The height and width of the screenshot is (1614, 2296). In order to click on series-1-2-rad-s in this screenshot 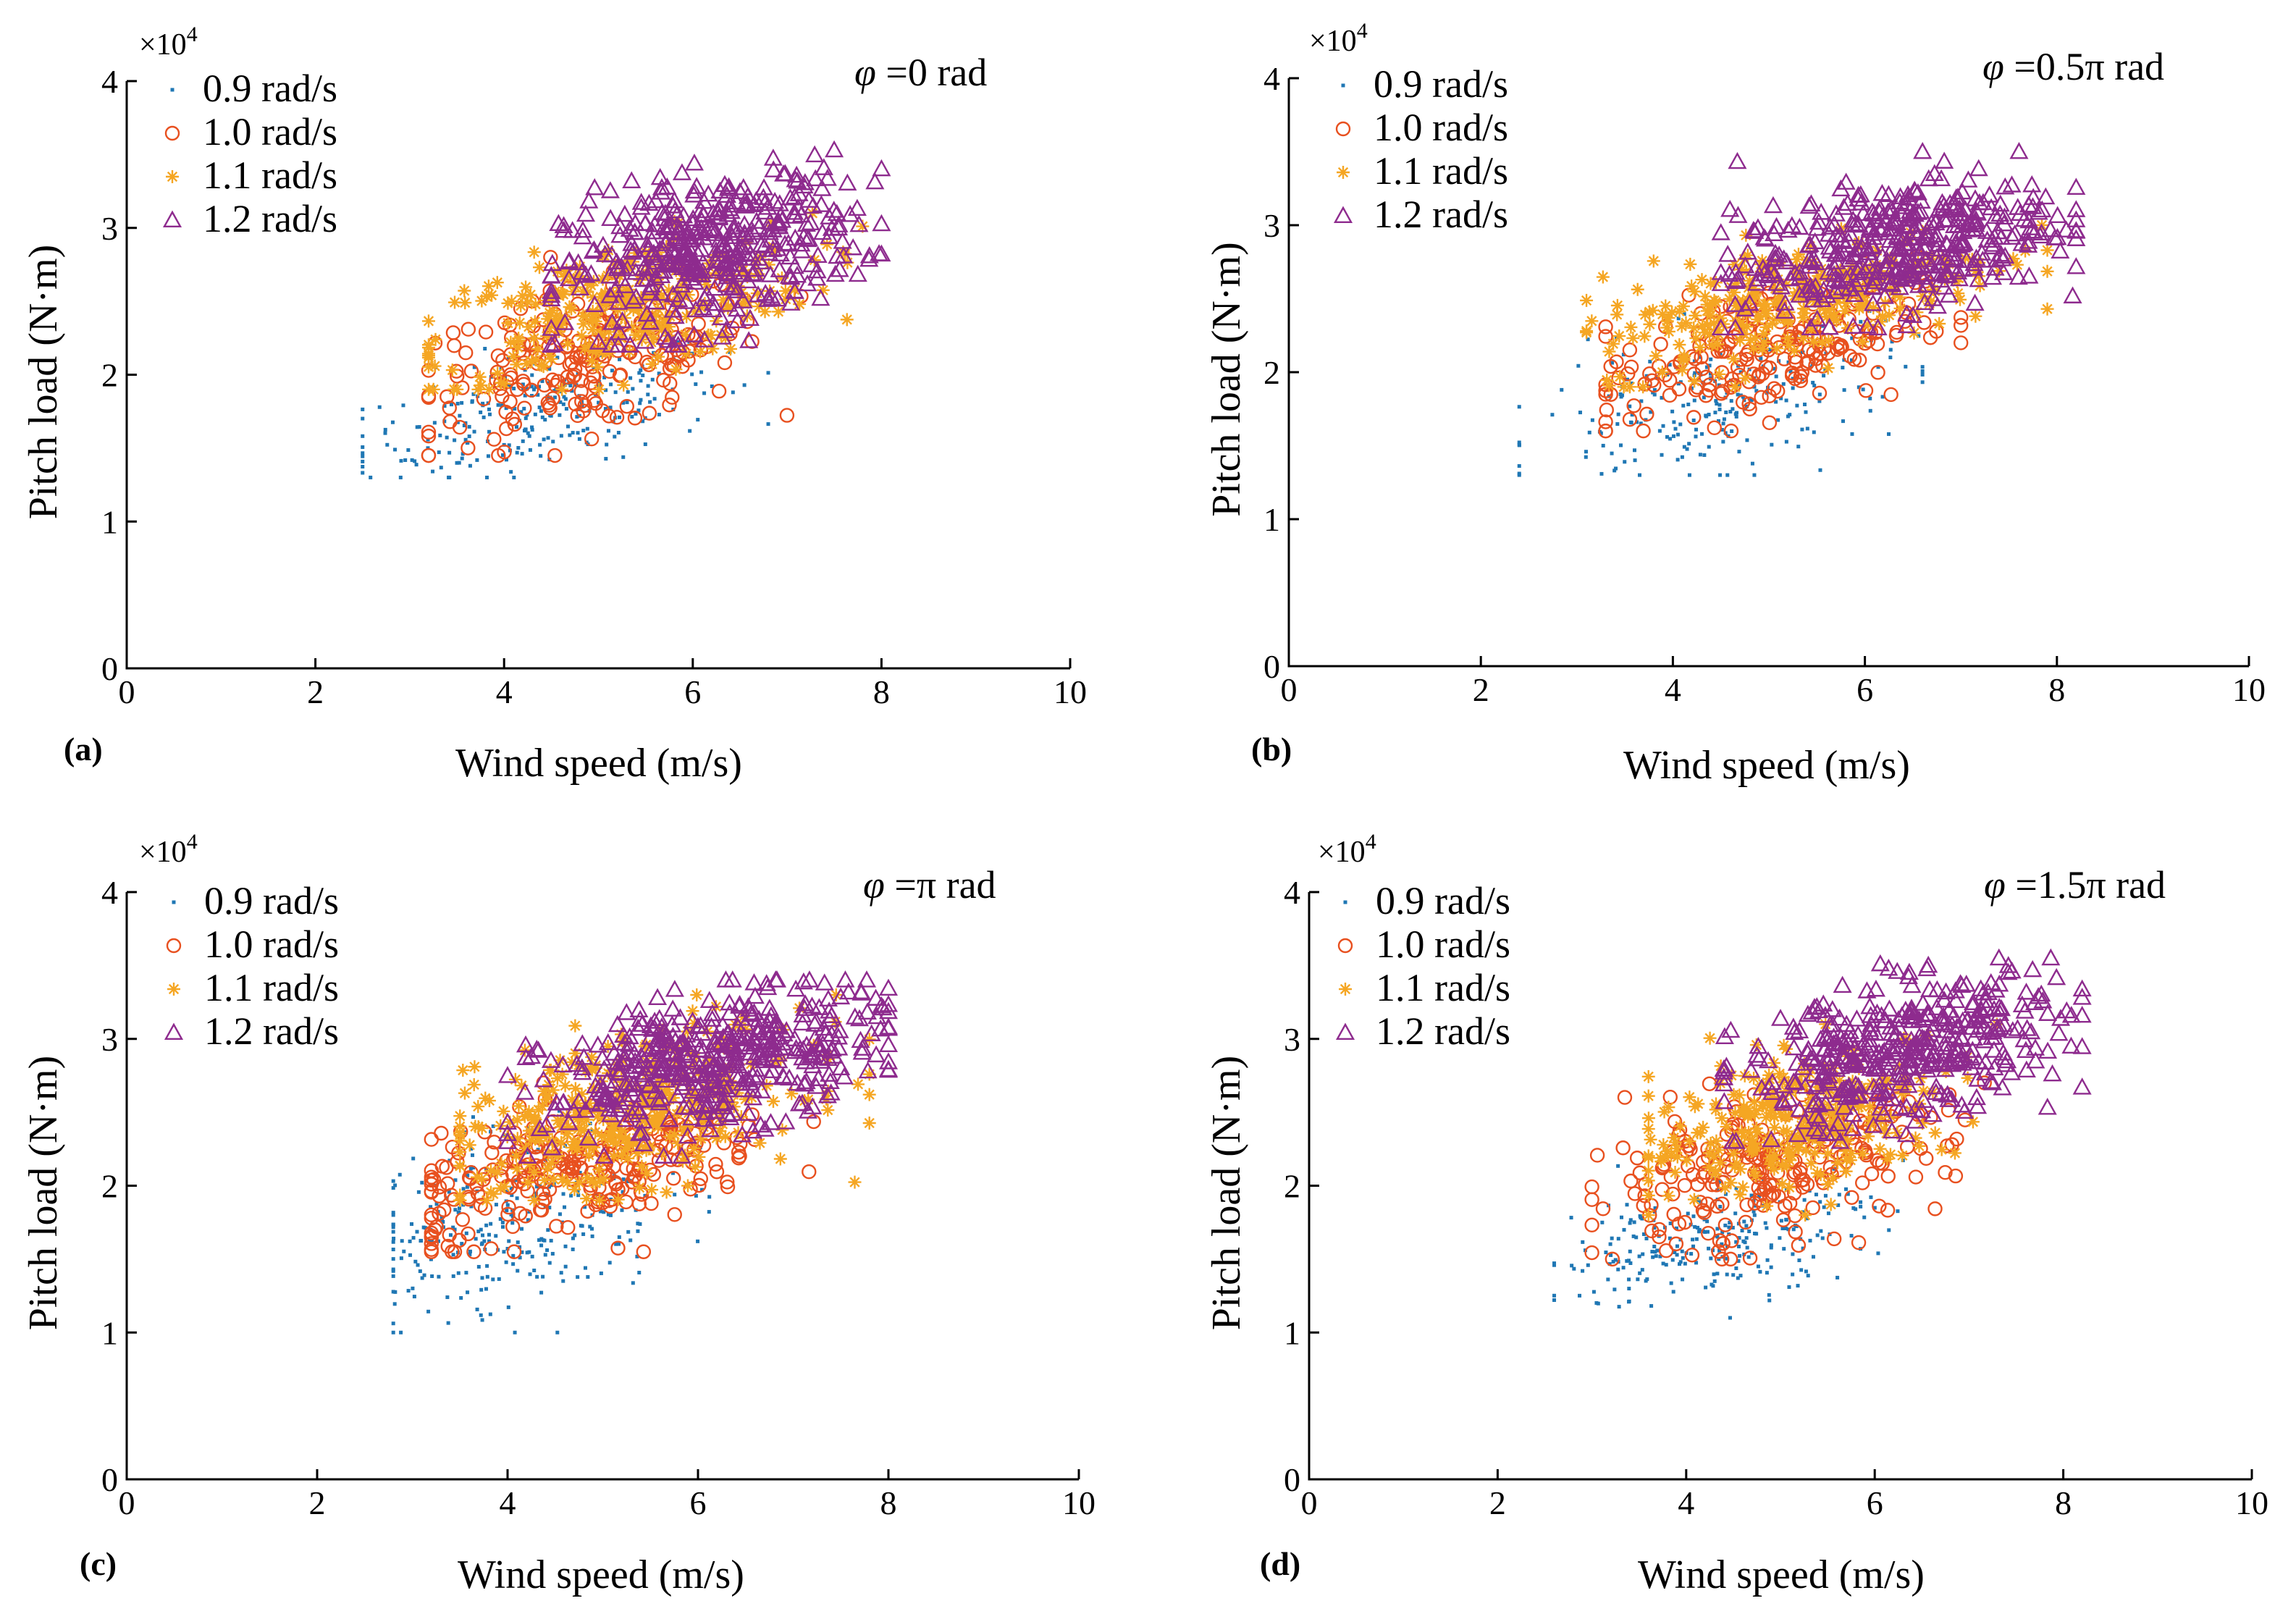, I will do `click(1903, 1048)`.